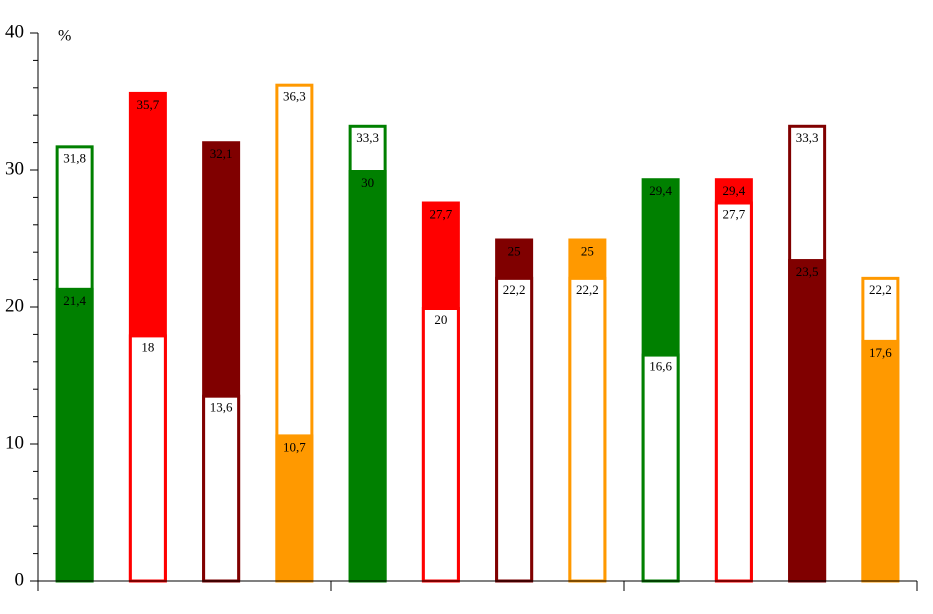 The height and width of the screenshot is (614, 933). Describe the element at coordinates (440, 319) in the screenshot. I see `value-label: 20` at that location.